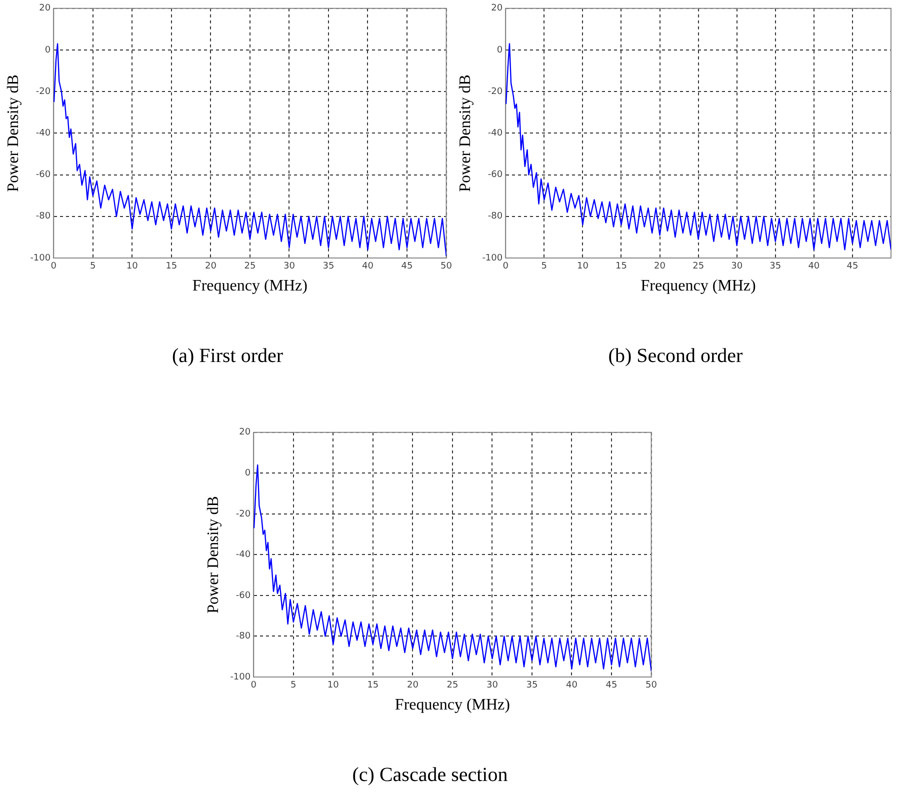 This screenshot has width=899, height=797. I want to click on text: (b) Second order, so click(675, 356).